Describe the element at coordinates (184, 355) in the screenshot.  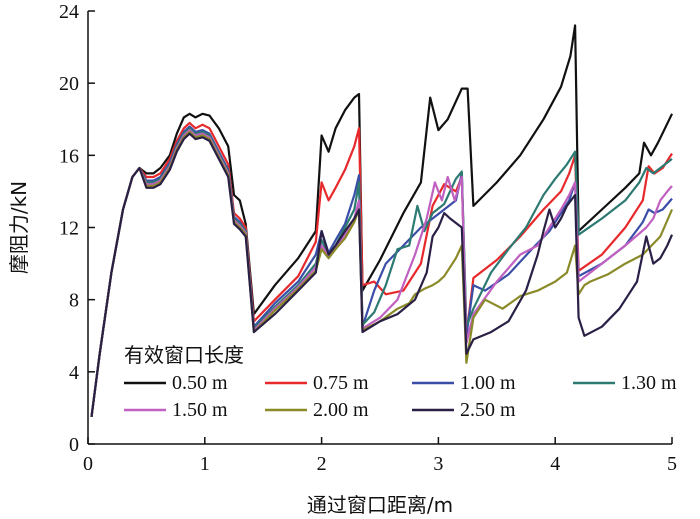
I see `legend-title: 有效窗口长度` at that location.